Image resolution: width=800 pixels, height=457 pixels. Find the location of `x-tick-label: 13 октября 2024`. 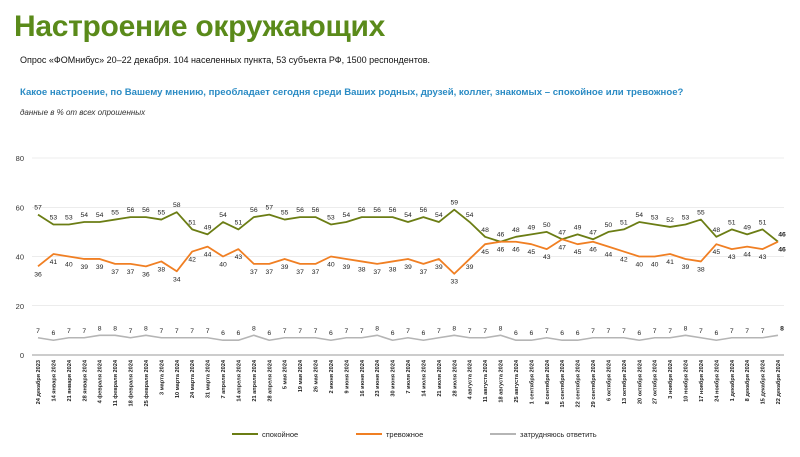

x-tick-label: 13 октября 2024 is located at coordinates (624, 381).